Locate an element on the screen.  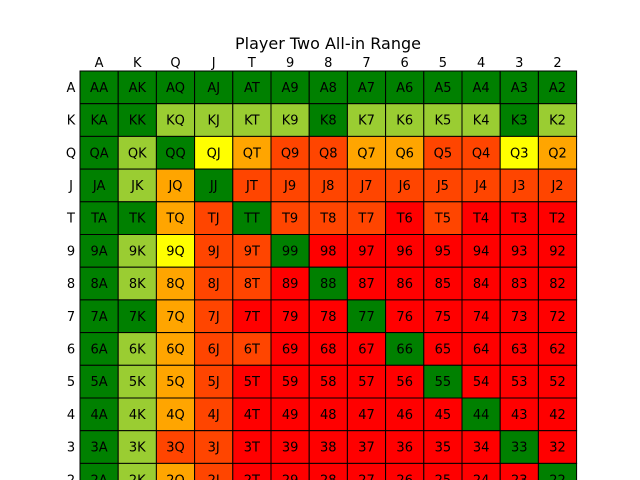
heatmap-cell-label: 4K is located at coordinates (137, 415).